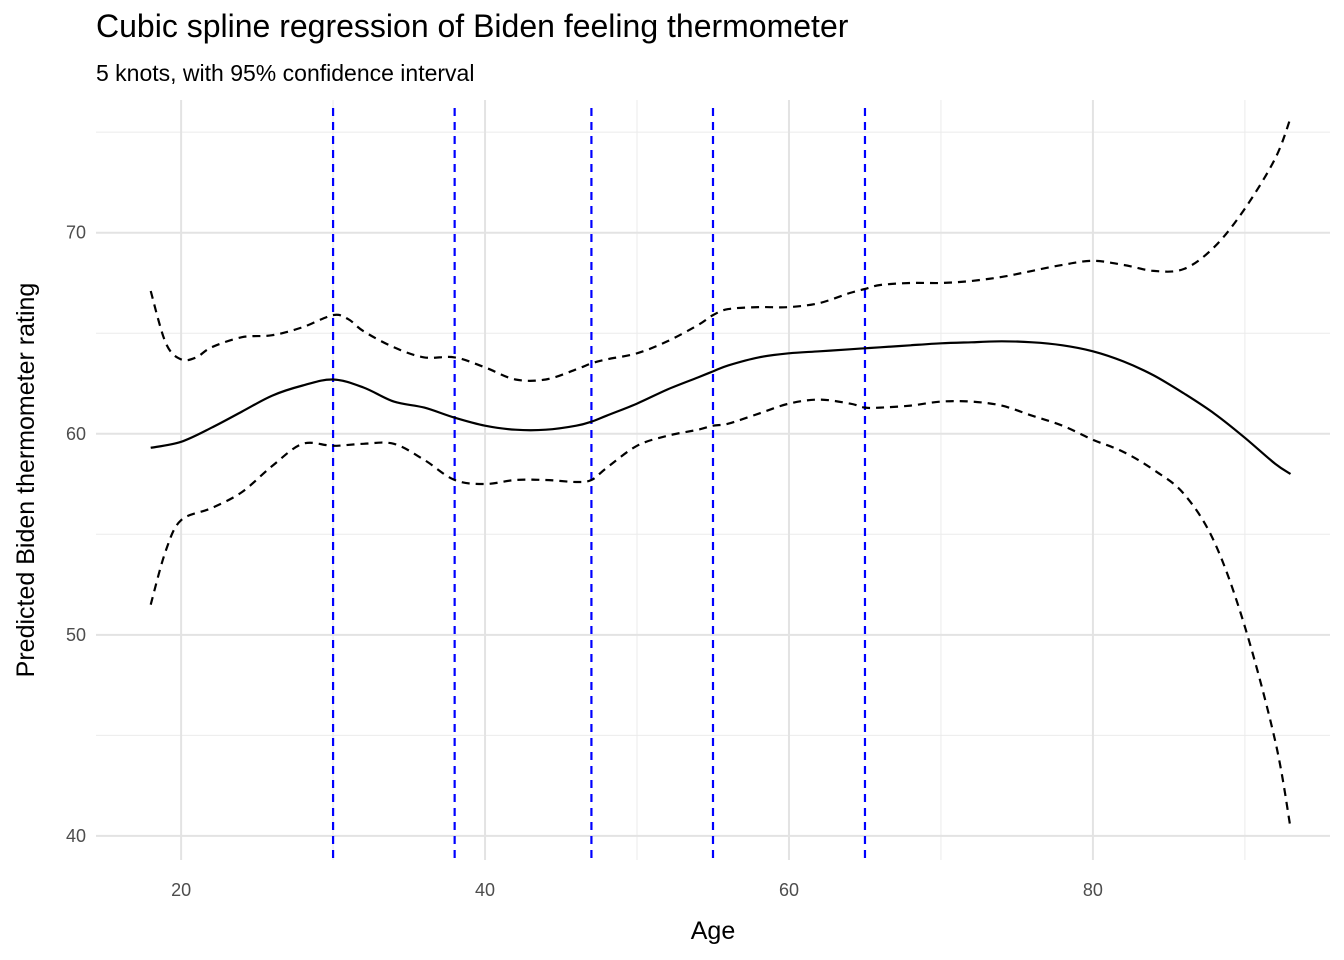 The height and width of the screenshot is (960, 1344). What do you see at coordinates (285, 73) in the screenshot?
I see `chart-subtitle: 5 knots, with 95% confidence interval` at bounding box center [285, 73].